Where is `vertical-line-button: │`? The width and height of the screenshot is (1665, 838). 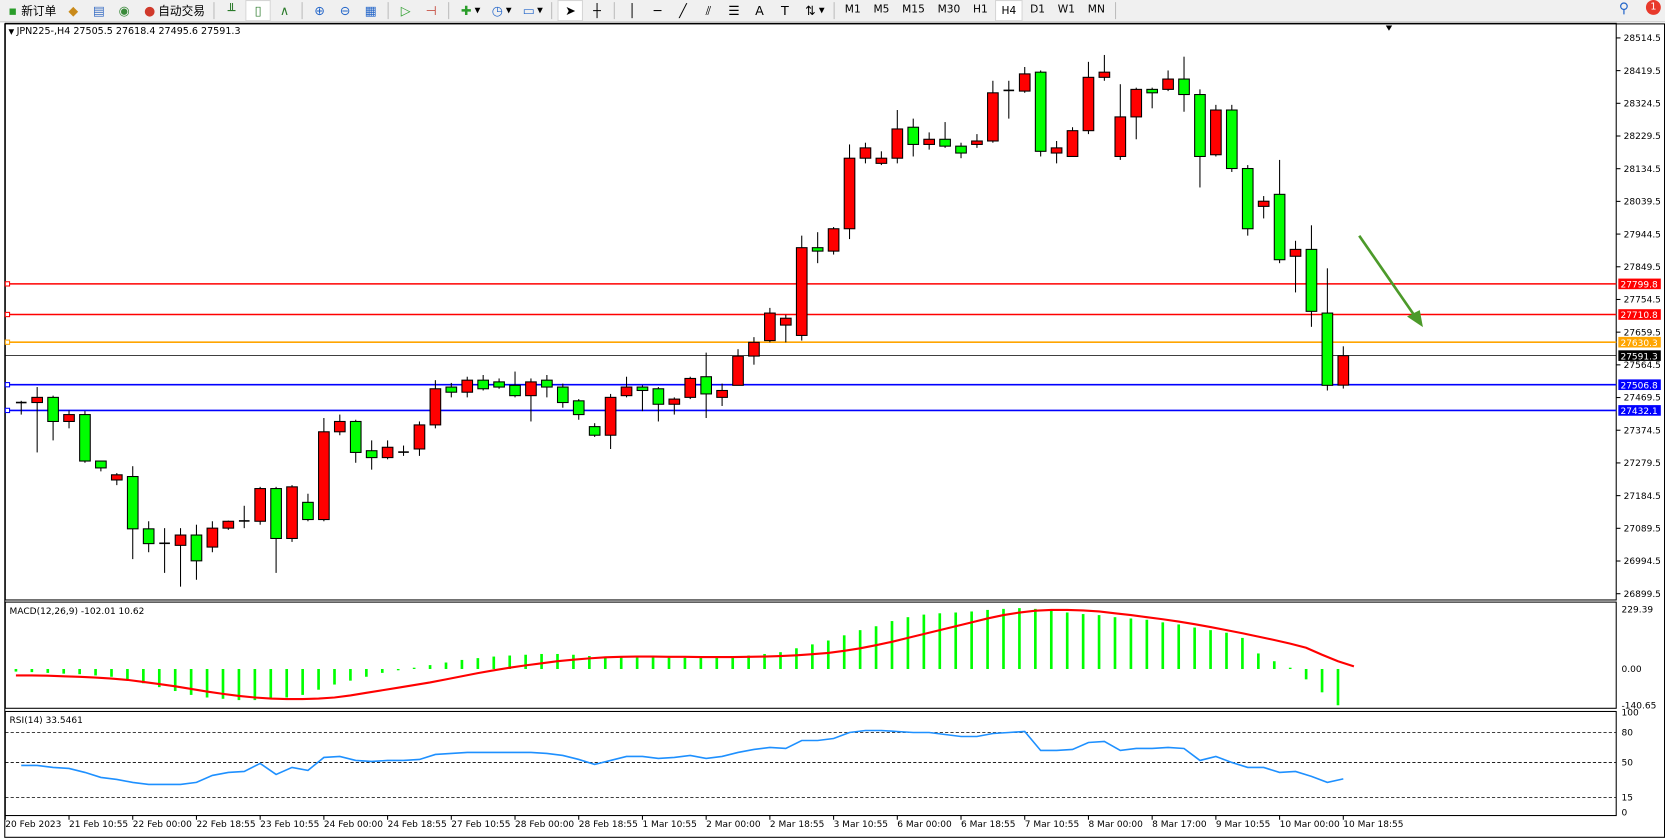
vertical-line-button: │ is located at coordinates (631, 10).